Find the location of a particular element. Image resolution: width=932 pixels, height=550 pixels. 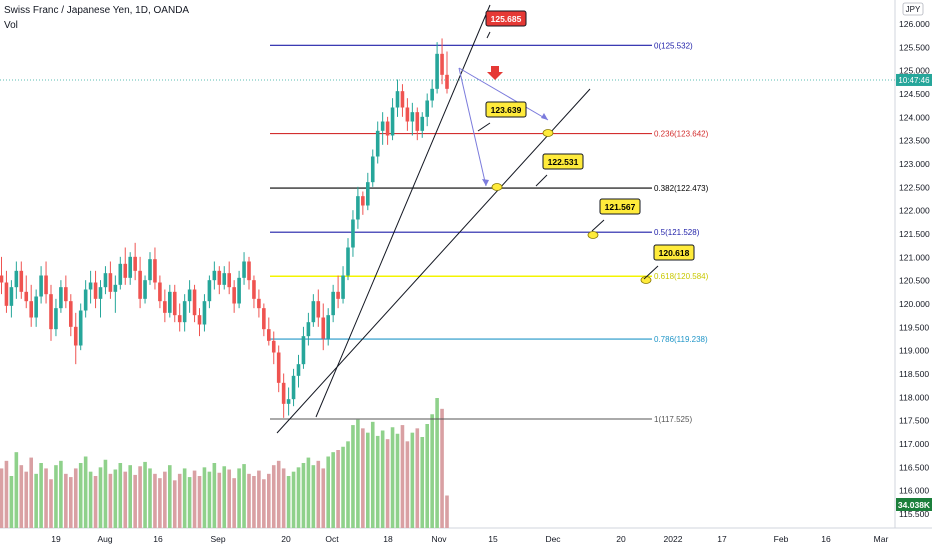

time-tick-label: 20 is located at coordinates (621, 539).